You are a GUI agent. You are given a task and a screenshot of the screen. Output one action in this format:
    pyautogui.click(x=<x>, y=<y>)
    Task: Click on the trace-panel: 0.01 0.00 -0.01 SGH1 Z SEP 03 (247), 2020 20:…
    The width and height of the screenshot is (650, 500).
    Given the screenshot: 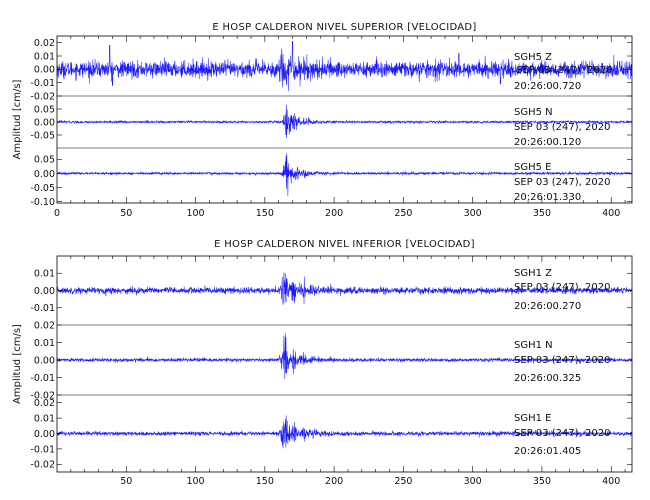 What is the action you would take?
    pyautogui.click(x=331, y=291)
    